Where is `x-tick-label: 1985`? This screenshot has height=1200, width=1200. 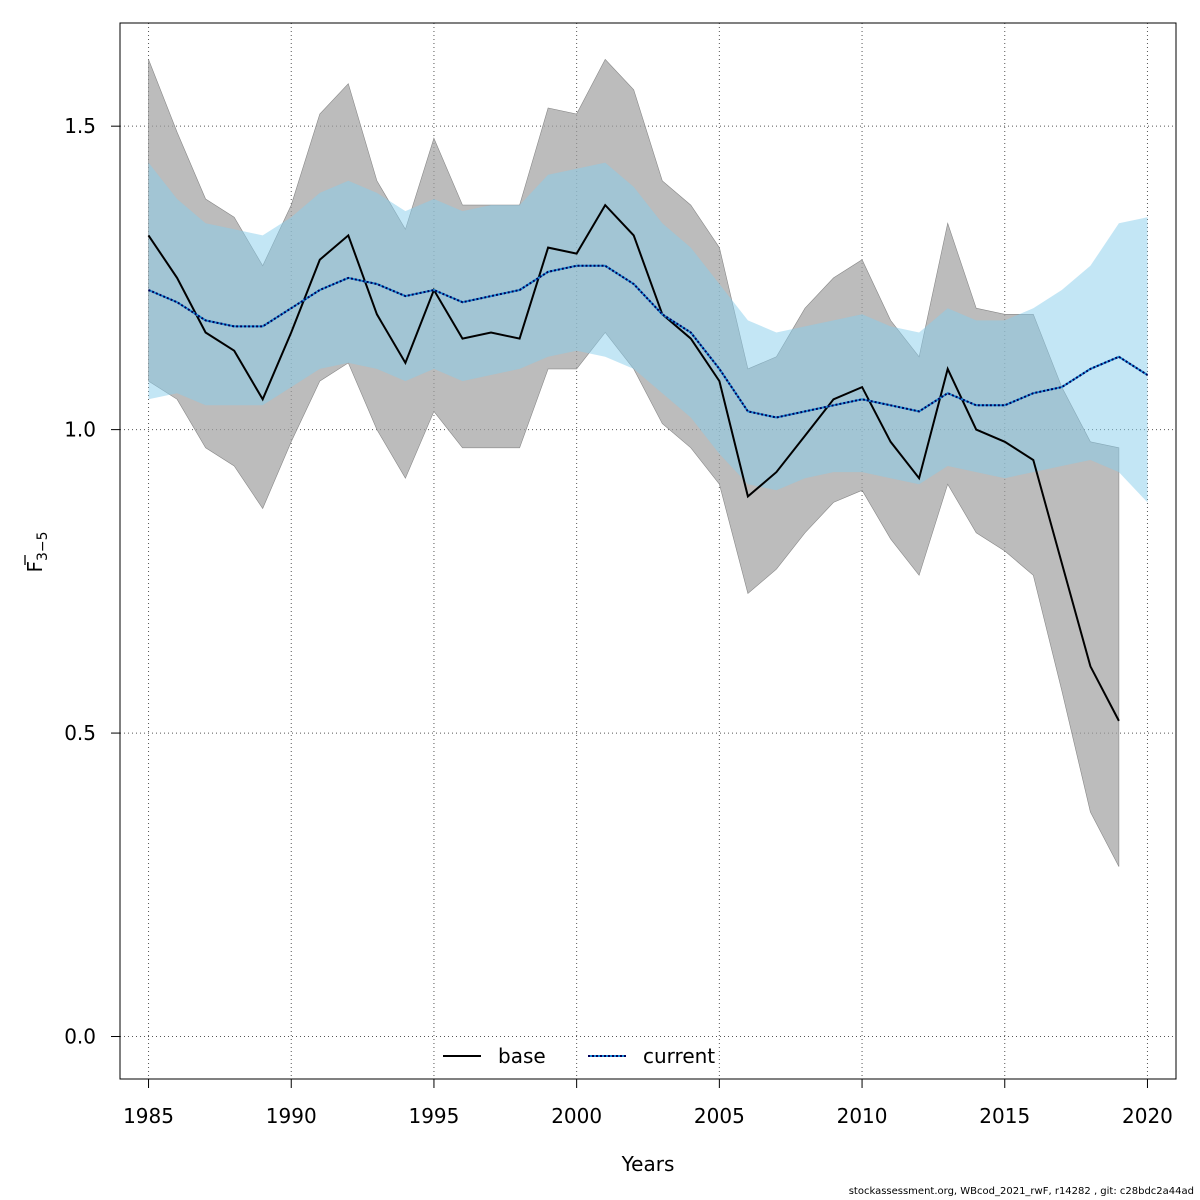 x-tick-label: 1985 is located at coordinates (148, 1116).